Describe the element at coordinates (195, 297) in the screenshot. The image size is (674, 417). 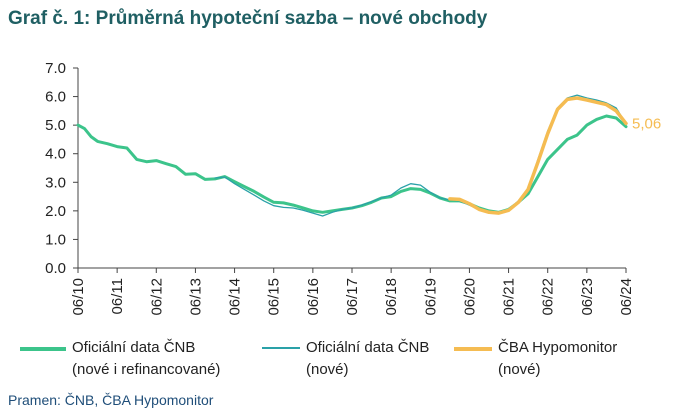
I see `x-tick-label: 06/13` at that location.